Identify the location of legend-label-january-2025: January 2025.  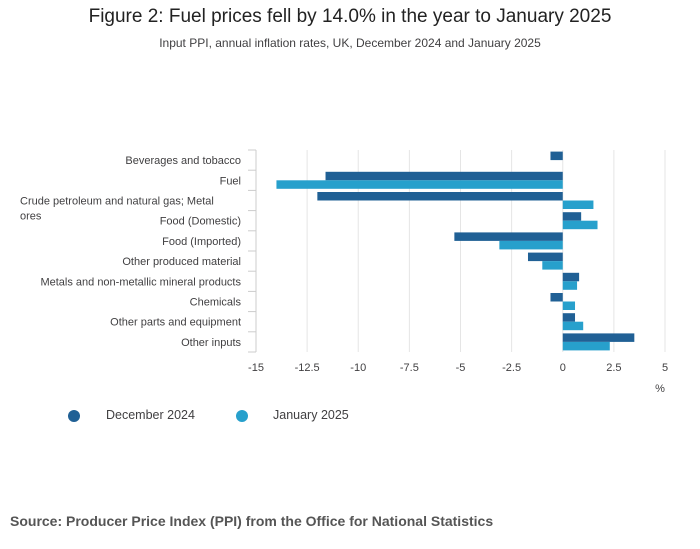
(311, 415).